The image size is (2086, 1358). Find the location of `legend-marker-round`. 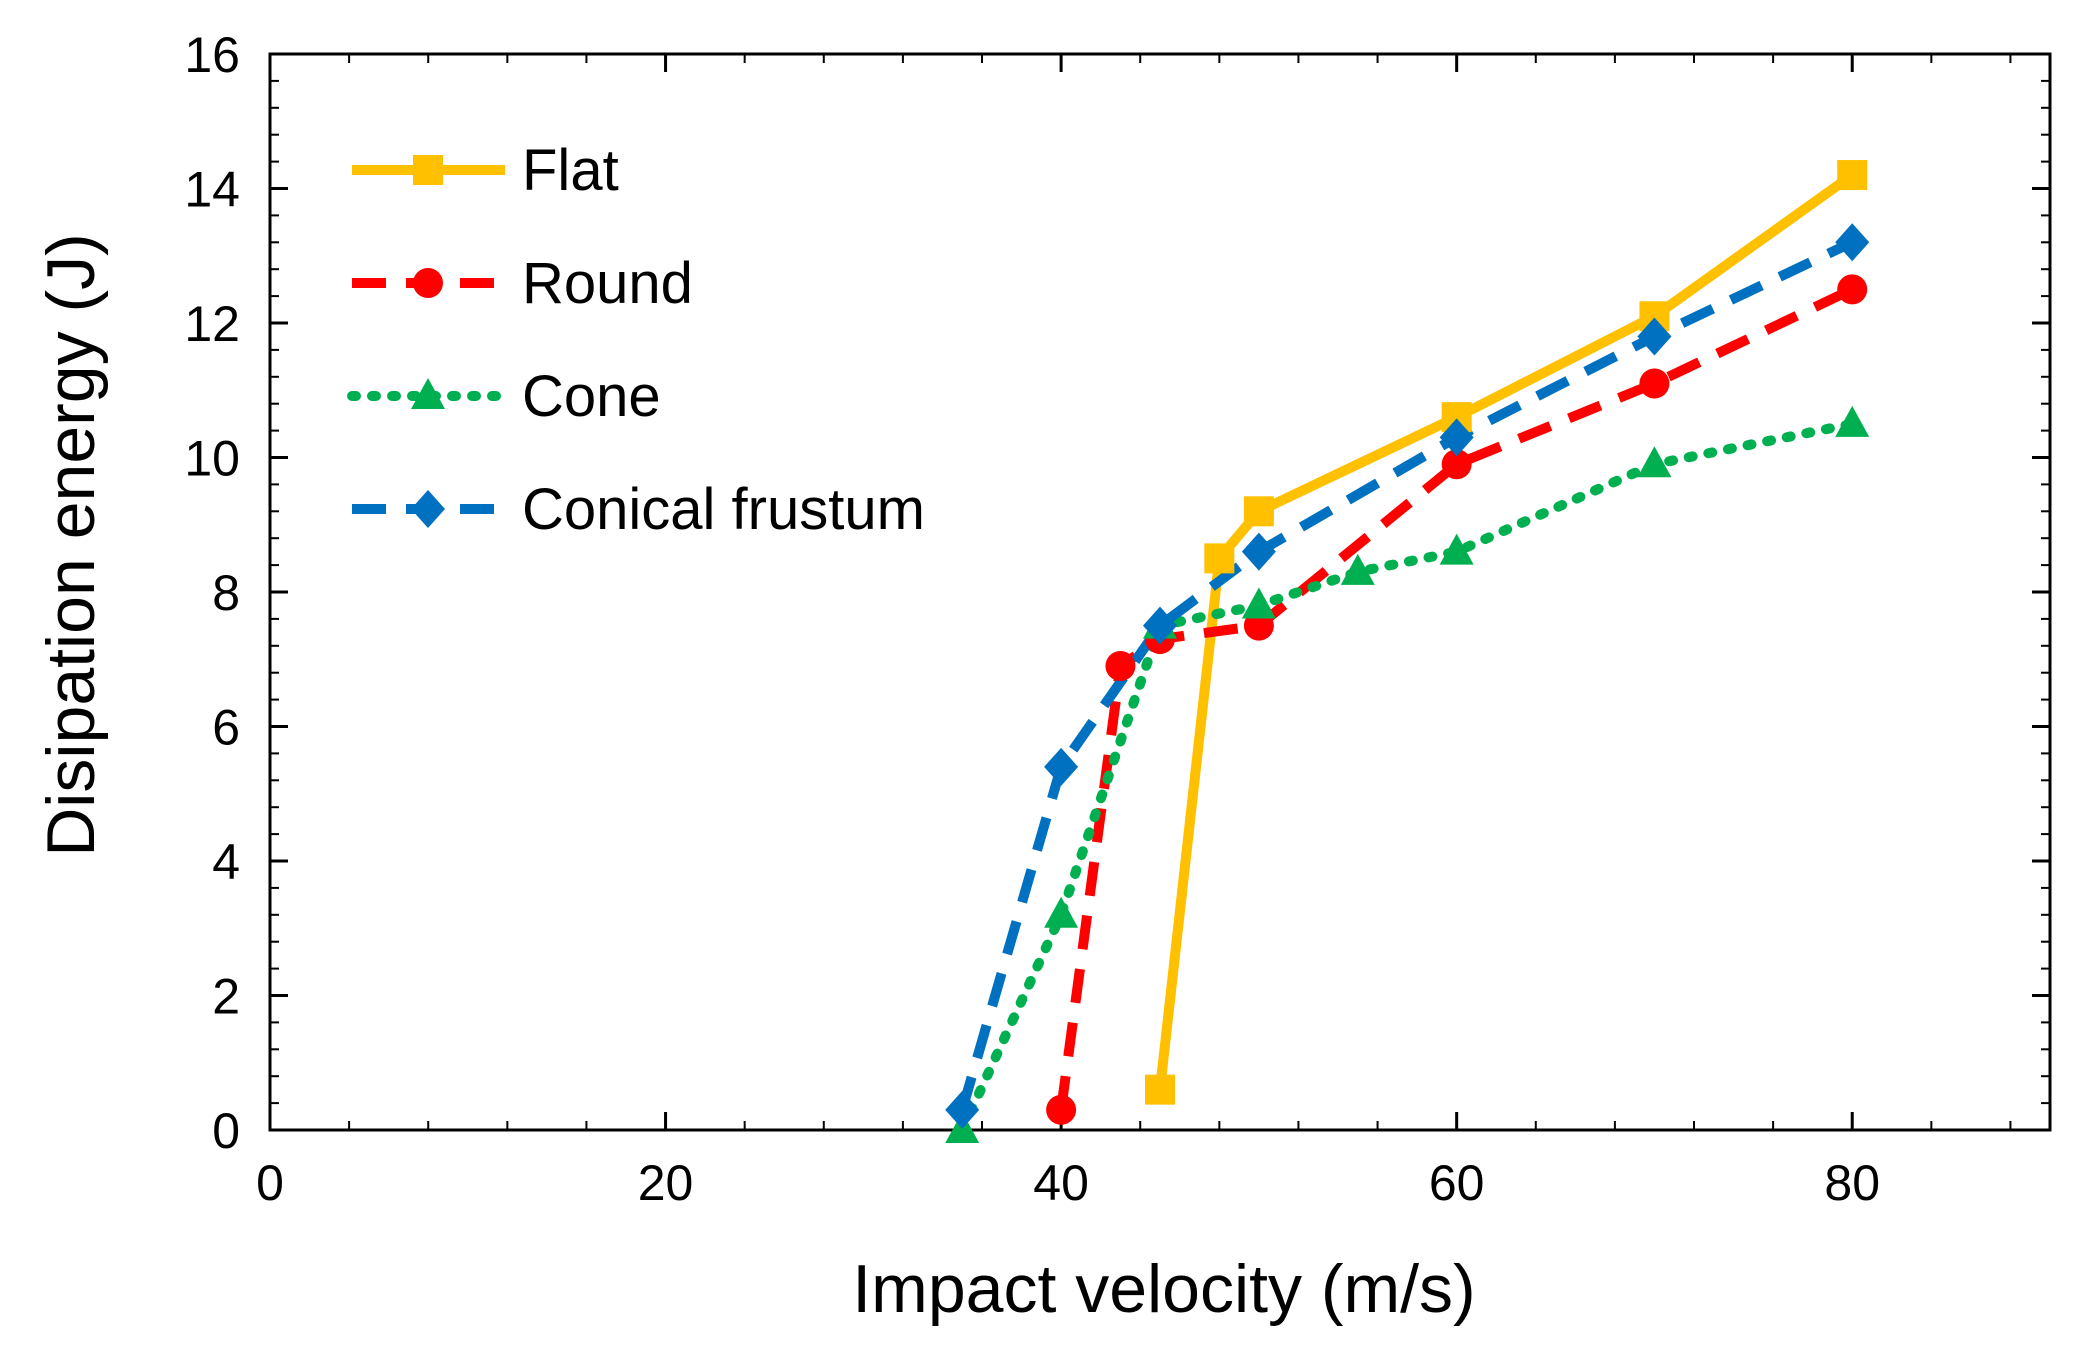

legend-marker-round is located at coordinates (428, 283).